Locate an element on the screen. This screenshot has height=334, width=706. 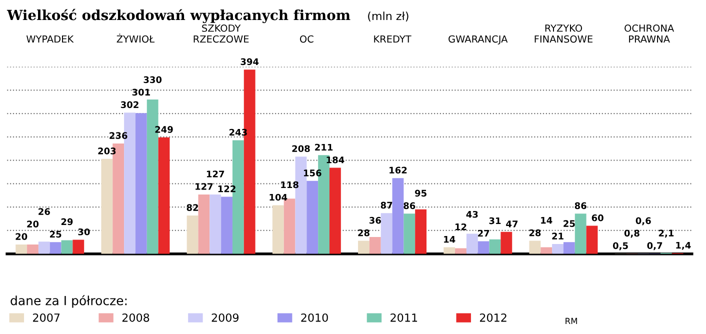
data-label: 36 is located at coordinates (375, 220).